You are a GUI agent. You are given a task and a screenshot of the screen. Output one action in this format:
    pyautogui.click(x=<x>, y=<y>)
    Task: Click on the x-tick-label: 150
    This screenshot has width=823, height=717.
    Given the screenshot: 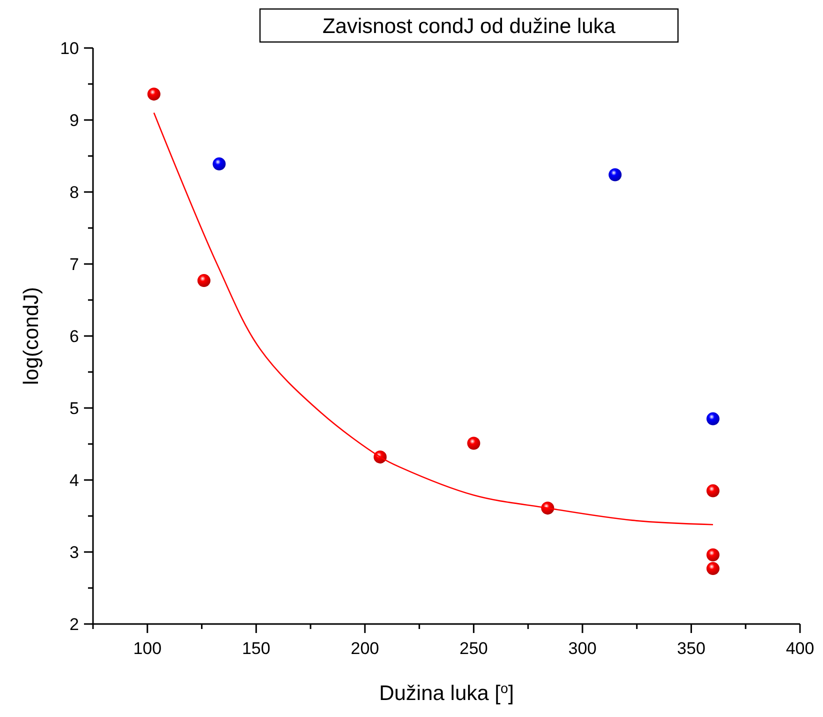 What is the action you would take?
    pyautogui.click(x=256, y=648)
    